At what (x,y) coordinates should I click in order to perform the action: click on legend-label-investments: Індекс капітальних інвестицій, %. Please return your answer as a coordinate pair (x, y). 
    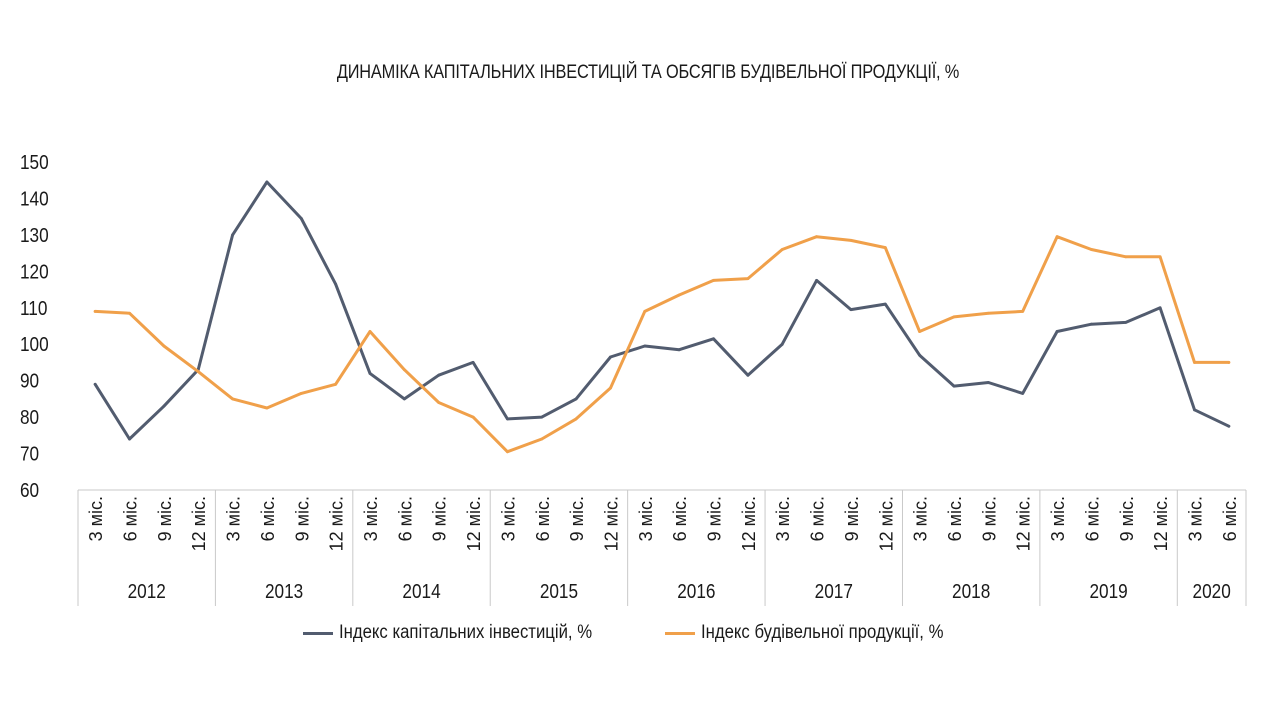
    Looking at the image, I should click on (466, 632).